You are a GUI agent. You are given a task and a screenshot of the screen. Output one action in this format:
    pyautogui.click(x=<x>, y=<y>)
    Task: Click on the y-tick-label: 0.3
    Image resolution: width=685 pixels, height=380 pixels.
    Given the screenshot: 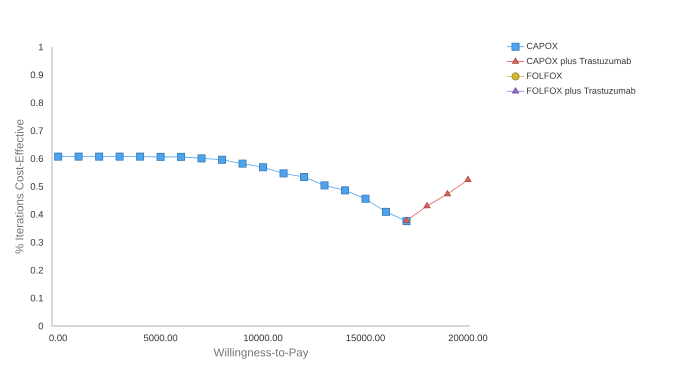 What is the action you would take?
    pyautogui.click(x=37, y=242)
    